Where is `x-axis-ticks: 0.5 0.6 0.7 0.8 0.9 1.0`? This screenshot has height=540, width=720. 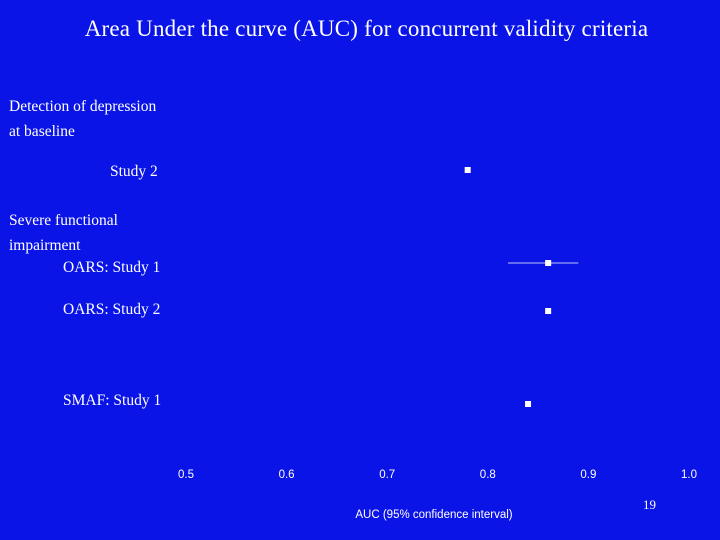
x-axis-ticks: 0.5 0.6 0.7 0.8 0.9 1.0 is located at coordinates (437, 475).